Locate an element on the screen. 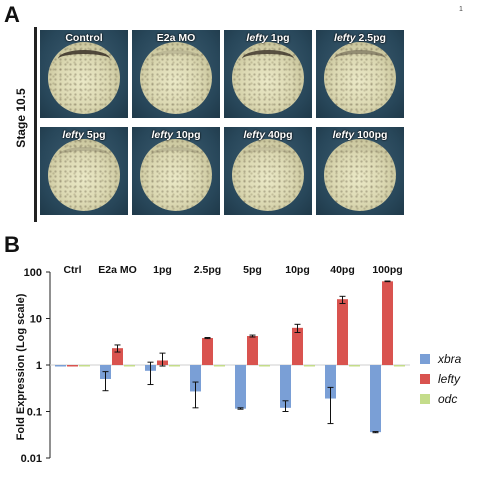 The image size is (478, 500). embryo-panel: lefty 100pg is located at coordinates (360, 171).